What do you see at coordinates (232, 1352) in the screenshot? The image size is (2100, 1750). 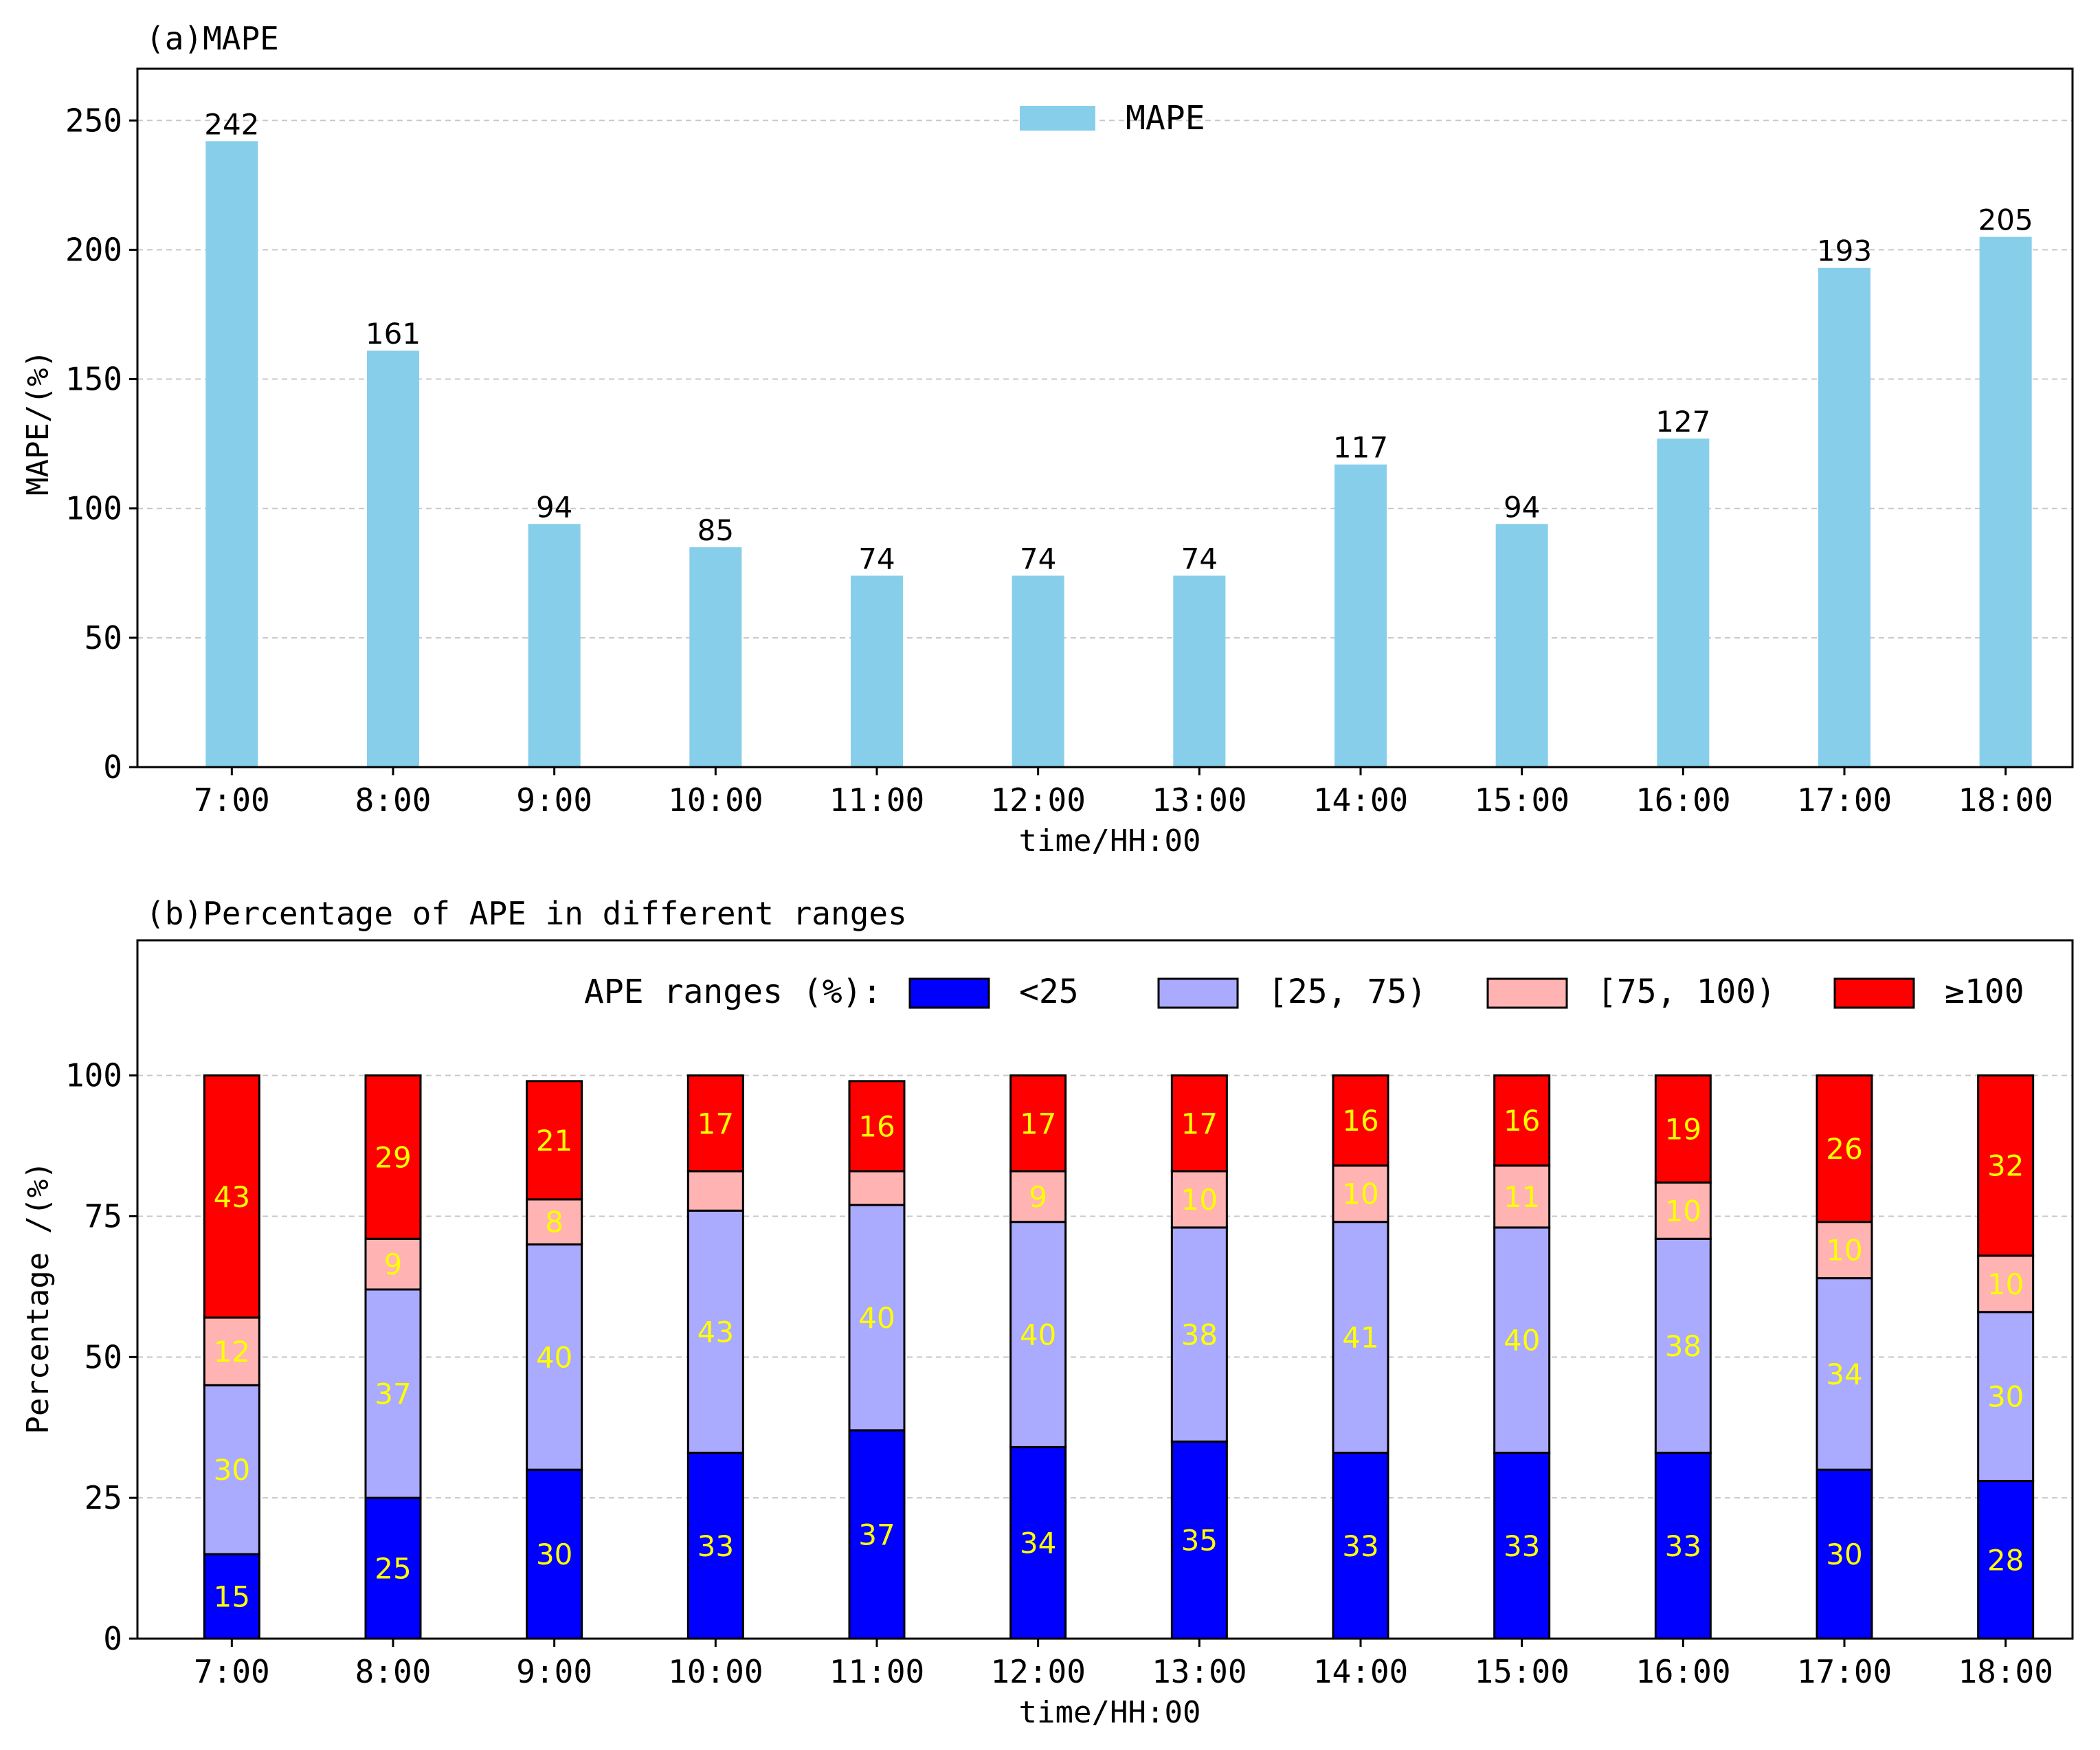 I see `segment-value-label: 12` at bounding box center [232, 1352].